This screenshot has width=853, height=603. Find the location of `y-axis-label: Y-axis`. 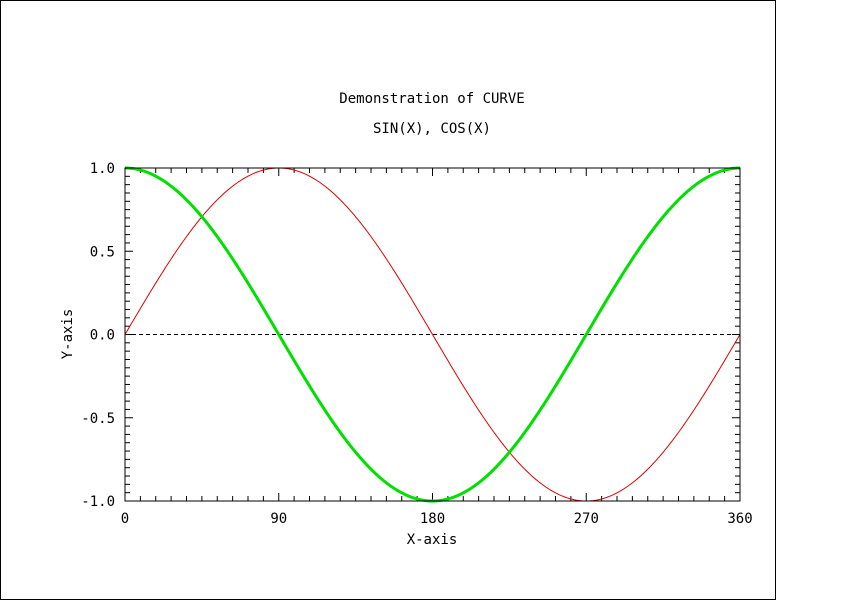

y-axis-label: Y-axis is located at coordinates (68, 334).